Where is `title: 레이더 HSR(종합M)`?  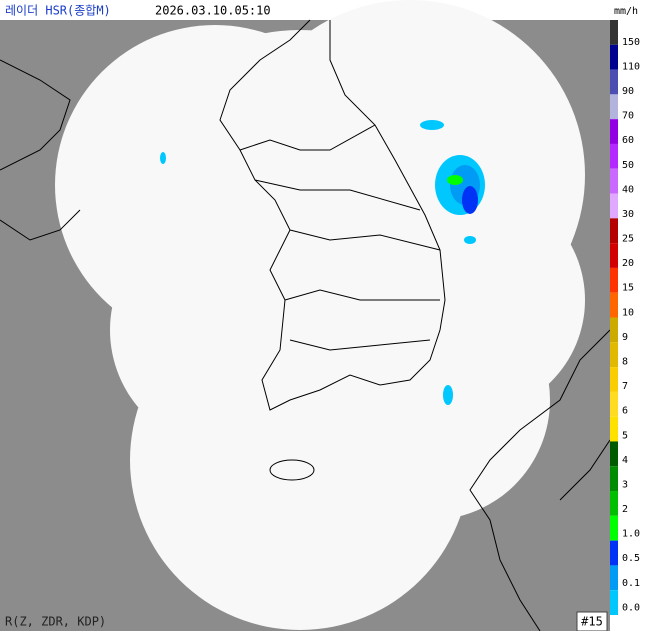 title: 레이더 HSR(종합M) is located at coordinates (58, 11).